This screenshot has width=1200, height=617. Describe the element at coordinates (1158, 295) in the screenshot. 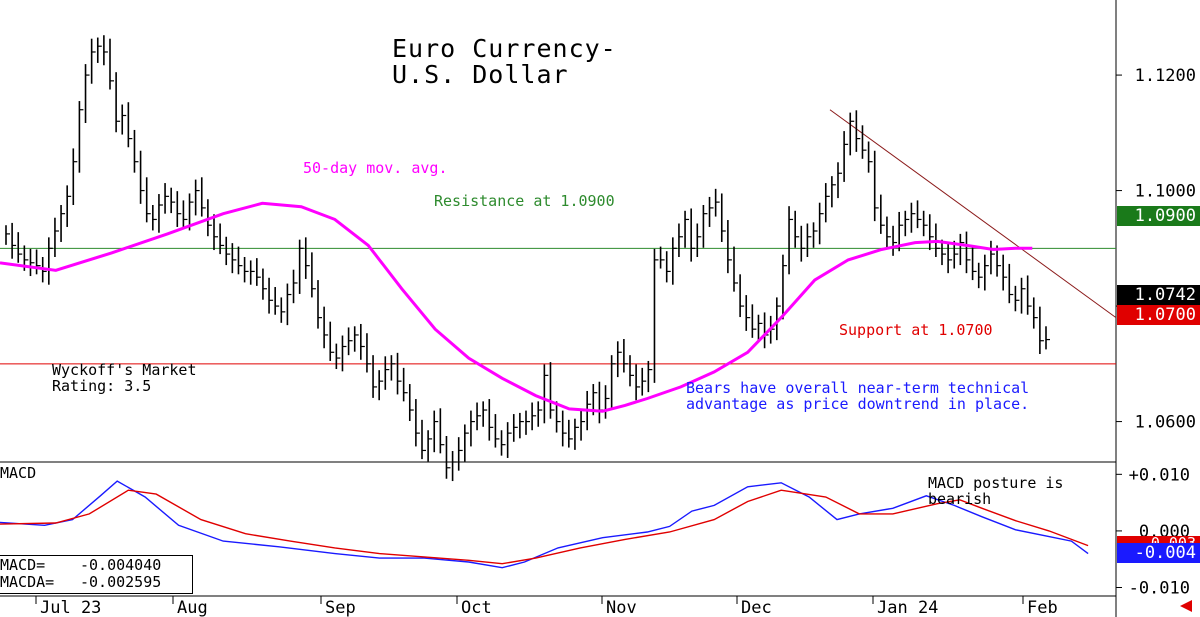

I see `last-price-tag: 1.0742` at that location.